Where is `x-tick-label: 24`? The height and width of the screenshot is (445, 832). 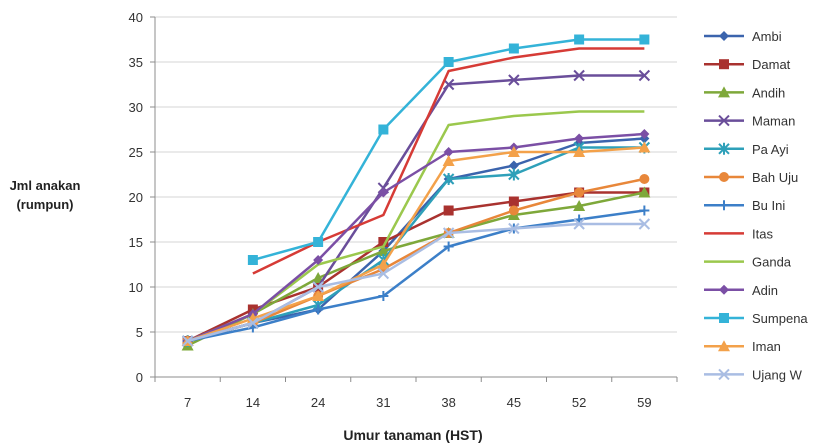 x-tick-label: 24 is located at coordinates (318, 402).